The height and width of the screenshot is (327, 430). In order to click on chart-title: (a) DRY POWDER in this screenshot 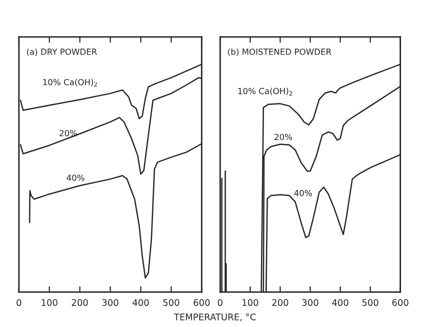, I will do `click(61, 52)`.